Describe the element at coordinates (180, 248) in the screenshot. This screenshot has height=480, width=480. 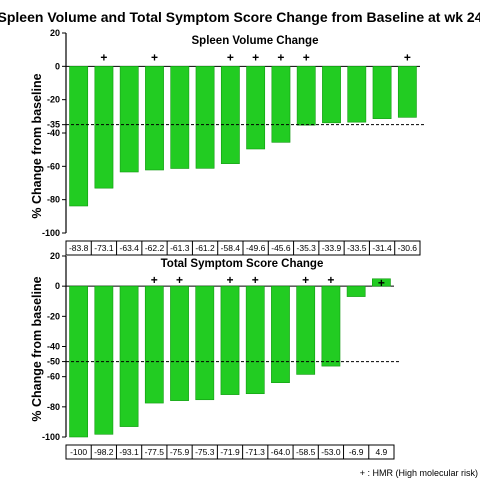
I see `value-label: -61.3` at that location.